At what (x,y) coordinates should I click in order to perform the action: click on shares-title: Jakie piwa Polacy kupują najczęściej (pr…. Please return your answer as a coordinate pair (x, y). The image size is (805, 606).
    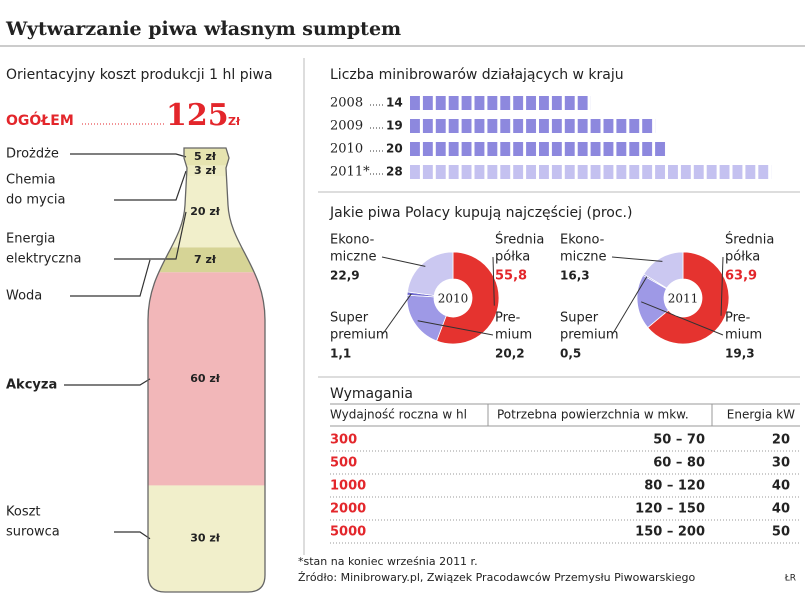
    Looking at the image, I should click on (480, 213).